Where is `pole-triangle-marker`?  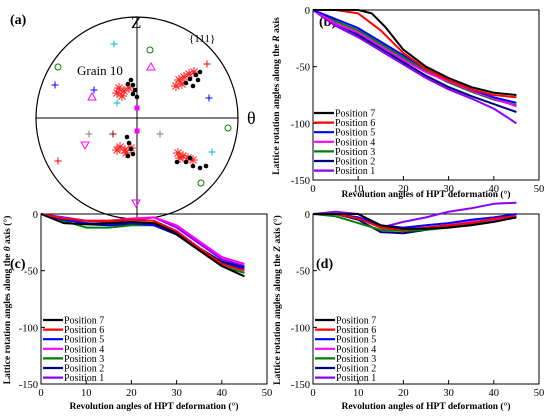 pole-triangle-marker is located at coordinates (85, 146).